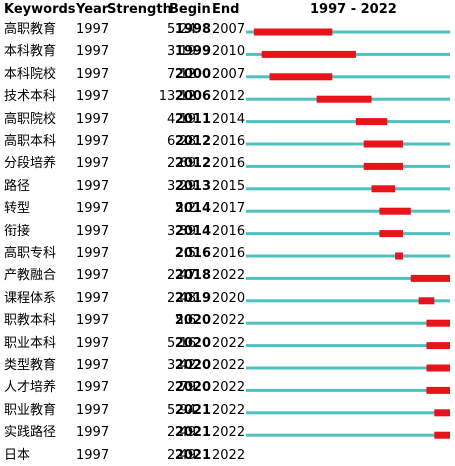  I want to click on header-timeline-range: 1997 - 2022, so click(353, 9).